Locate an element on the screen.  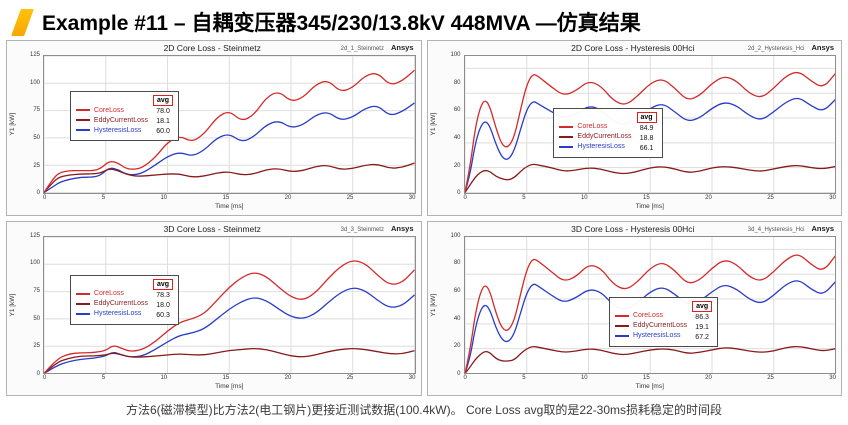
chart-title: 3D Core Loss - Hysteresis 00Hci is located at coordinates (633, 228).